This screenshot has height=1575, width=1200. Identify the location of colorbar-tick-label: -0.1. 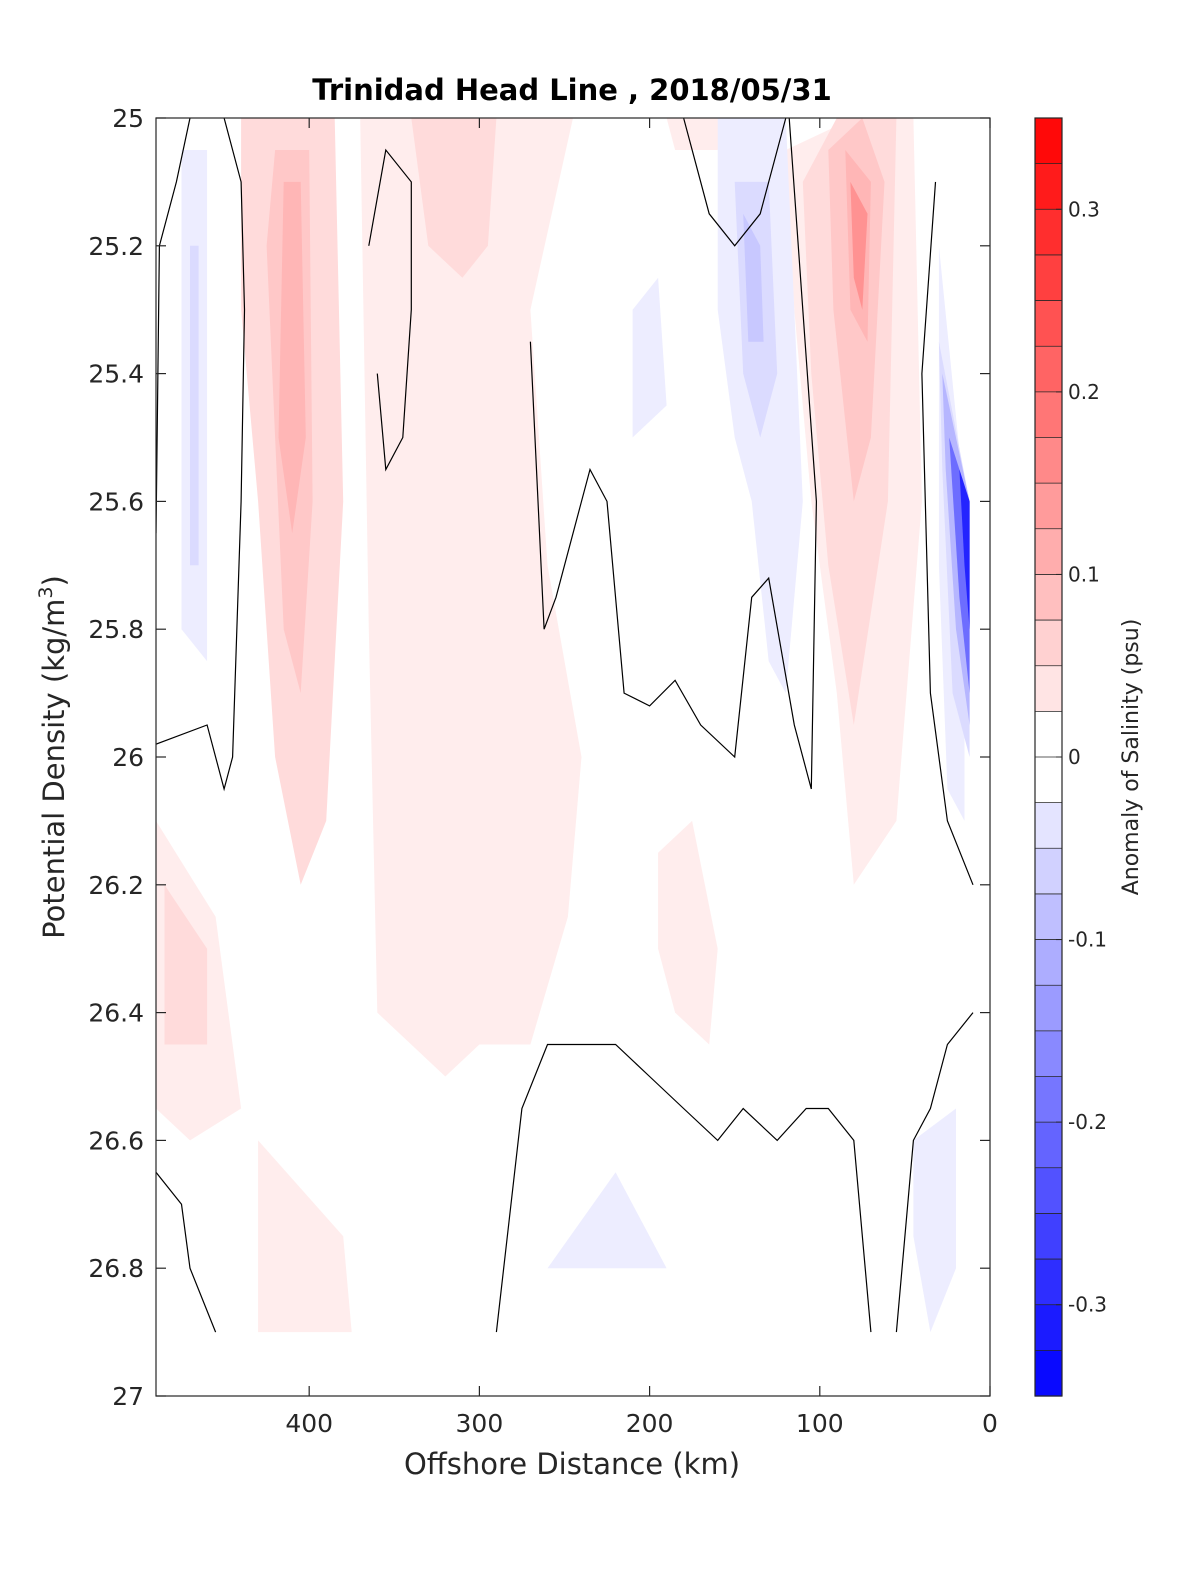
(1087, 940).